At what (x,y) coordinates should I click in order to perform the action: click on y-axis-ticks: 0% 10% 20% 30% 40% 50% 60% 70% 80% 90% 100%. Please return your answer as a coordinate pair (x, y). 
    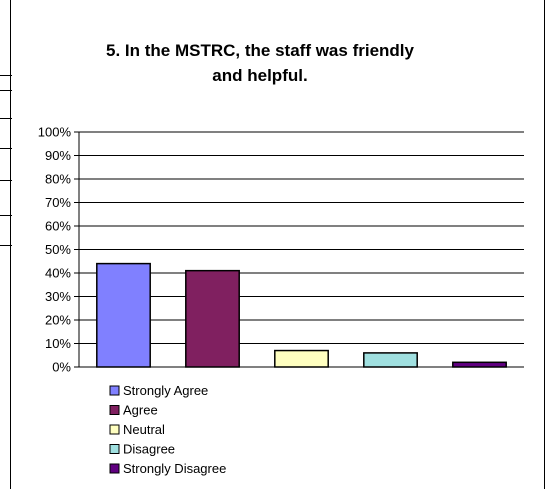
    Looking at the image, I should click on (58, 250).